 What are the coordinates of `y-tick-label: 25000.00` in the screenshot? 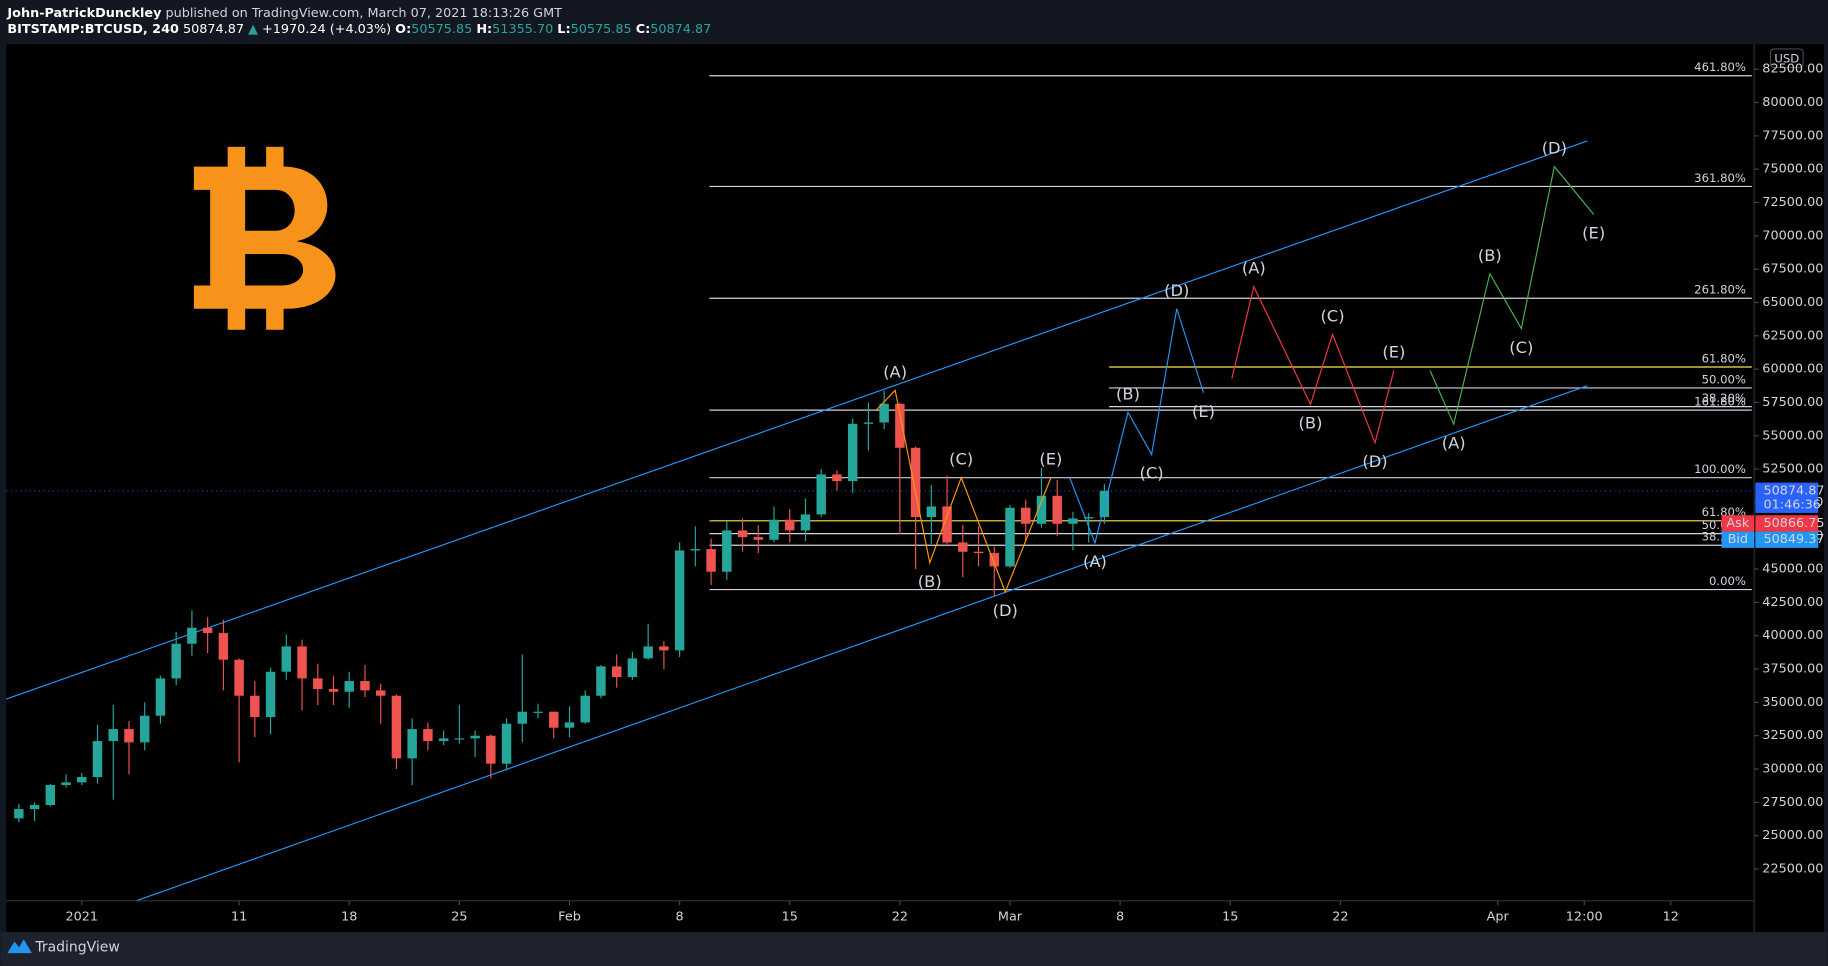 It's located at (1792, 835).